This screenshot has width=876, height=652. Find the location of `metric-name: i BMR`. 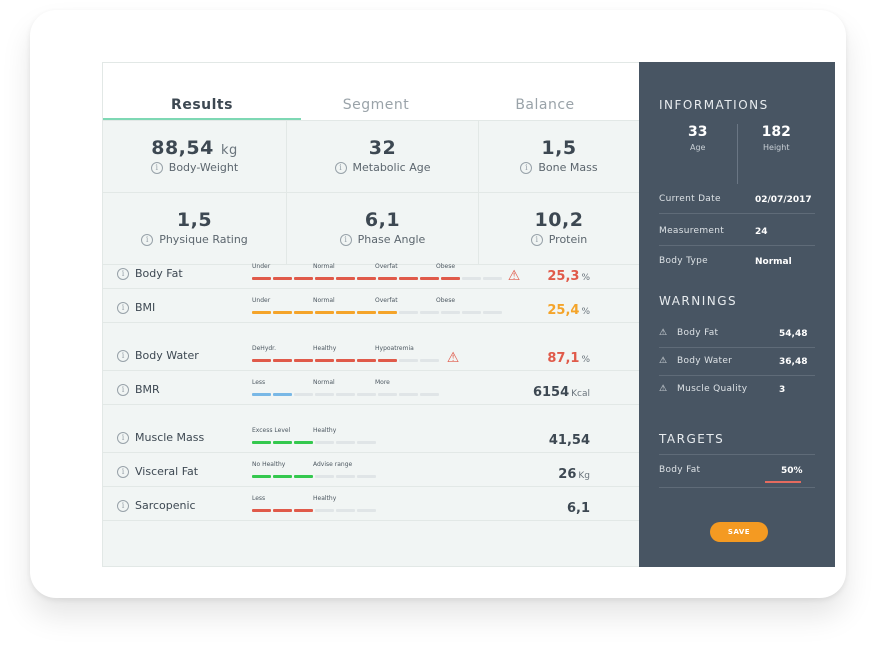

metric-name: i BMR is located at coordinates (138, 389).